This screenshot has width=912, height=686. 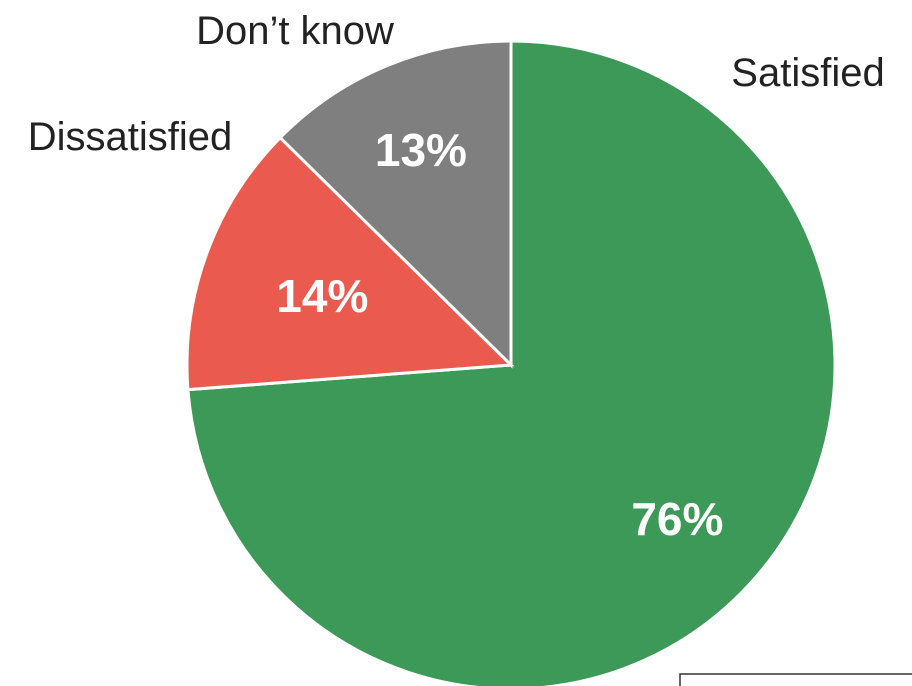 What do you see at coordinates (395, 204) in the screenshot?
I see `pie-slice-don-t-know` at bounding box center [395, 204].